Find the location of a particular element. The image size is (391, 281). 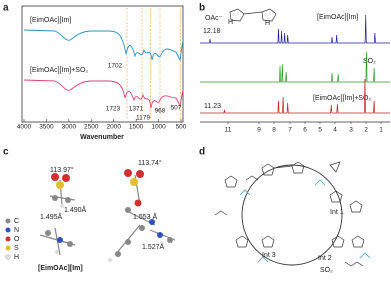

x-tick-label: 11 is located at coordinates (228, 130).